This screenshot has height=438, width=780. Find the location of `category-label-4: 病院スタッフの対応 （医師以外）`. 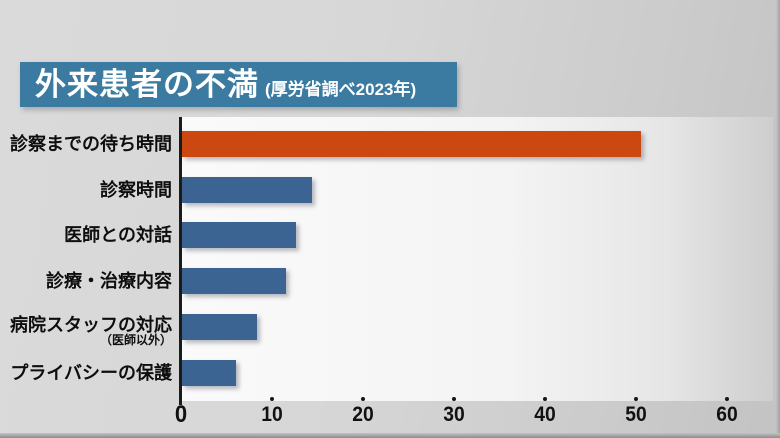

category-label-4: 病院スタッフの対応 （医師以外） is located at coordinates (86, 330).